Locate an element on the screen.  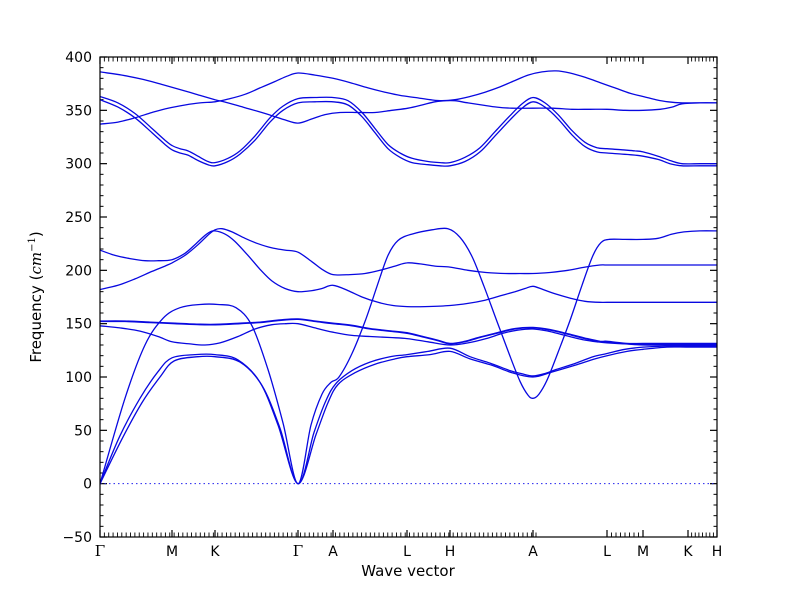
y-tick-label: 0 is located at coordinates (87, 485).